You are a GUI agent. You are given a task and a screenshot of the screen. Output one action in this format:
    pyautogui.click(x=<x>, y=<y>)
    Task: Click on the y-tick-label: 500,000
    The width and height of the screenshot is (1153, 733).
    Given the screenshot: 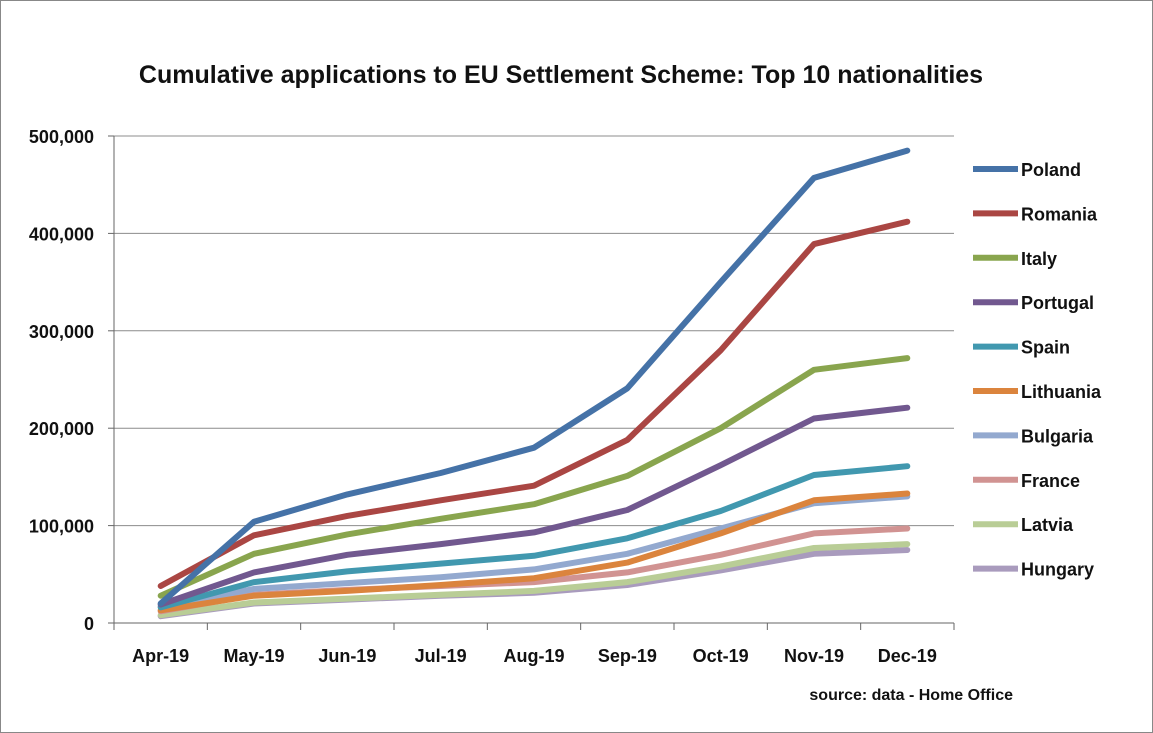 What is the action you would take?
    pyautogui.click(x=61, y=137)
    